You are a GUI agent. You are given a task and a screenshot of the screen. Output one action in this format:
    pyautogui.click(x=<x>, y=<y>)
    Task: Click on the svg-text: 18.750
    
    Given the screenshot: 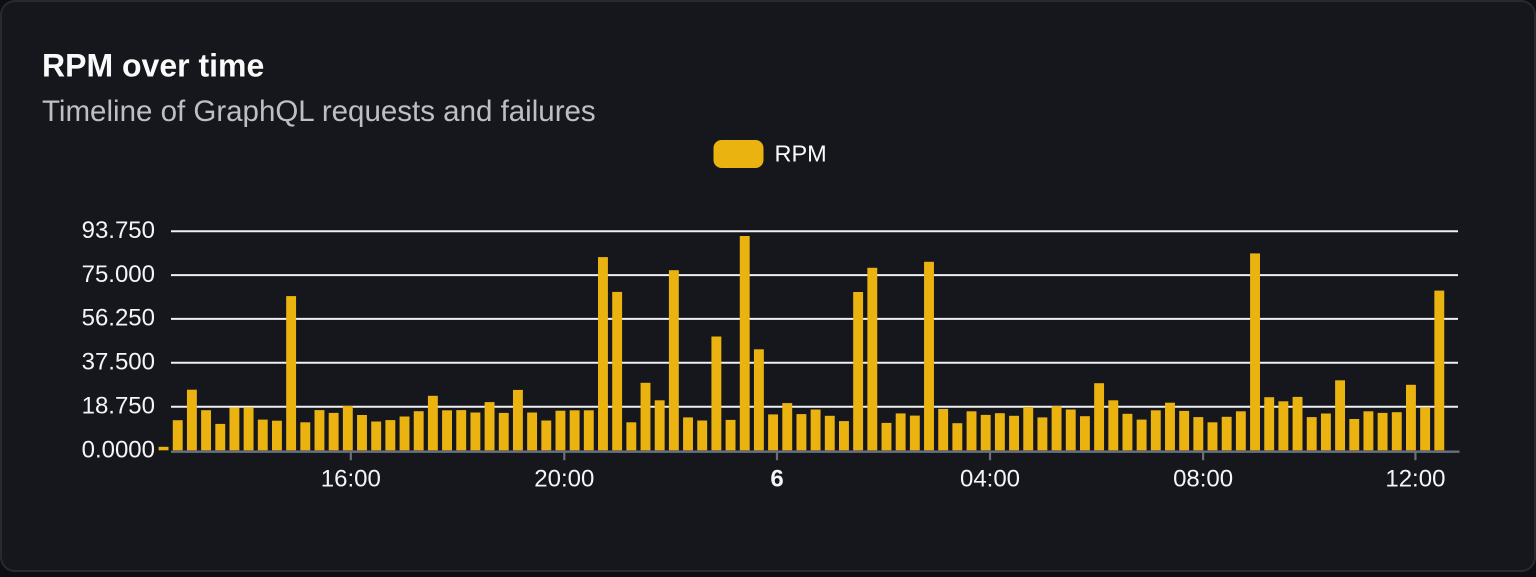 What is the action you would take?
    pyautogui.click(x=118, y=406)
    